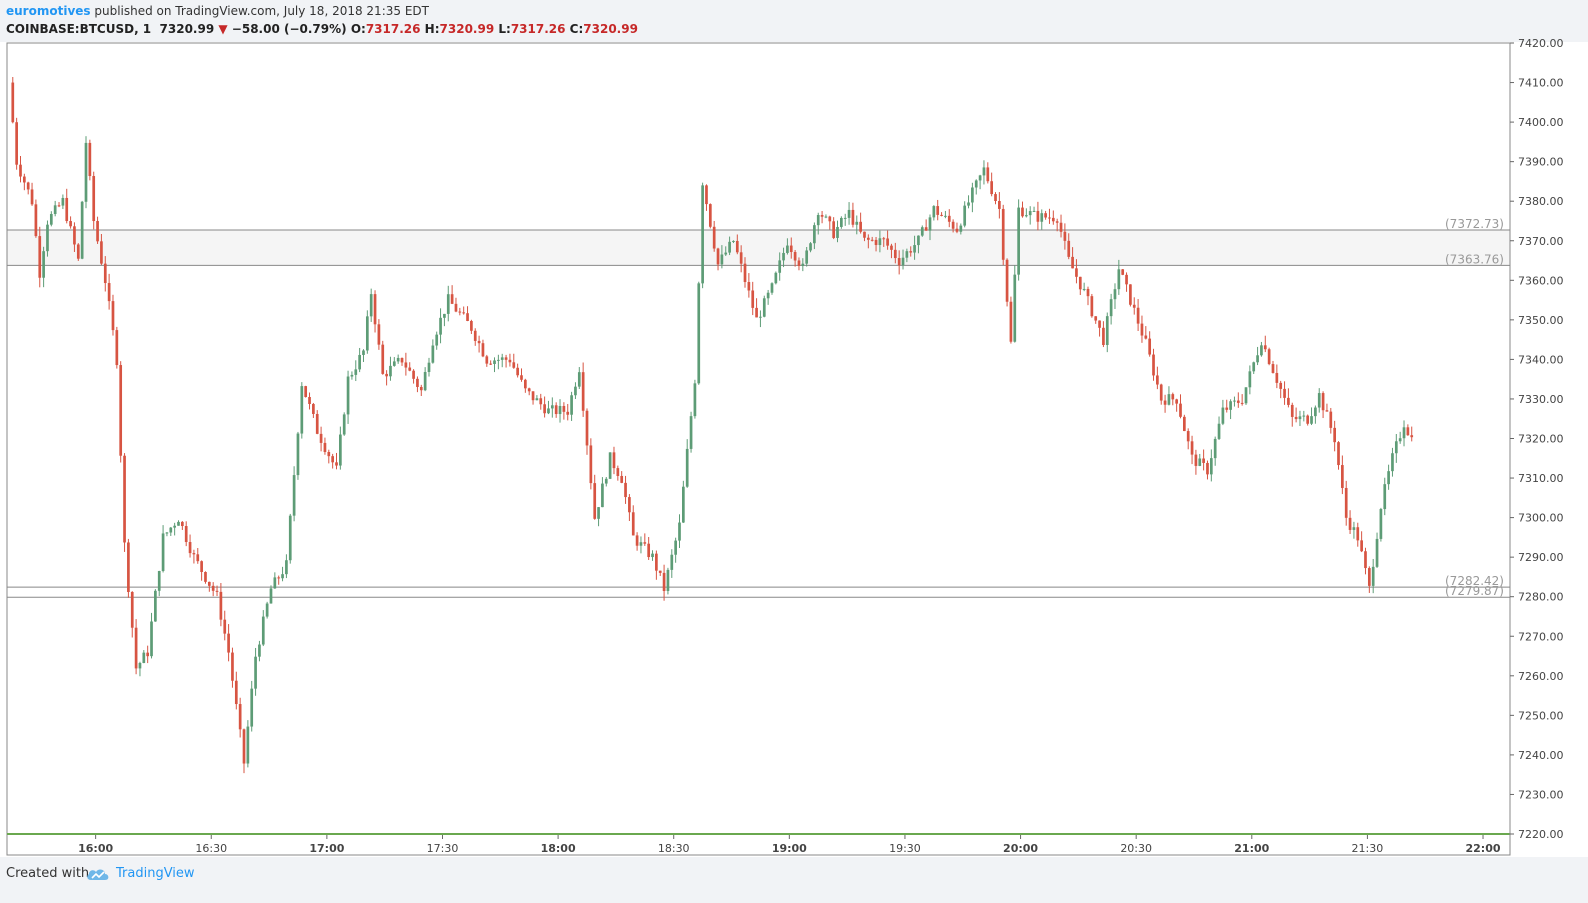  Describe the element at coordinates (223, 29) in the screenshot. I see `down-arrow-icon: ▼` at that location.